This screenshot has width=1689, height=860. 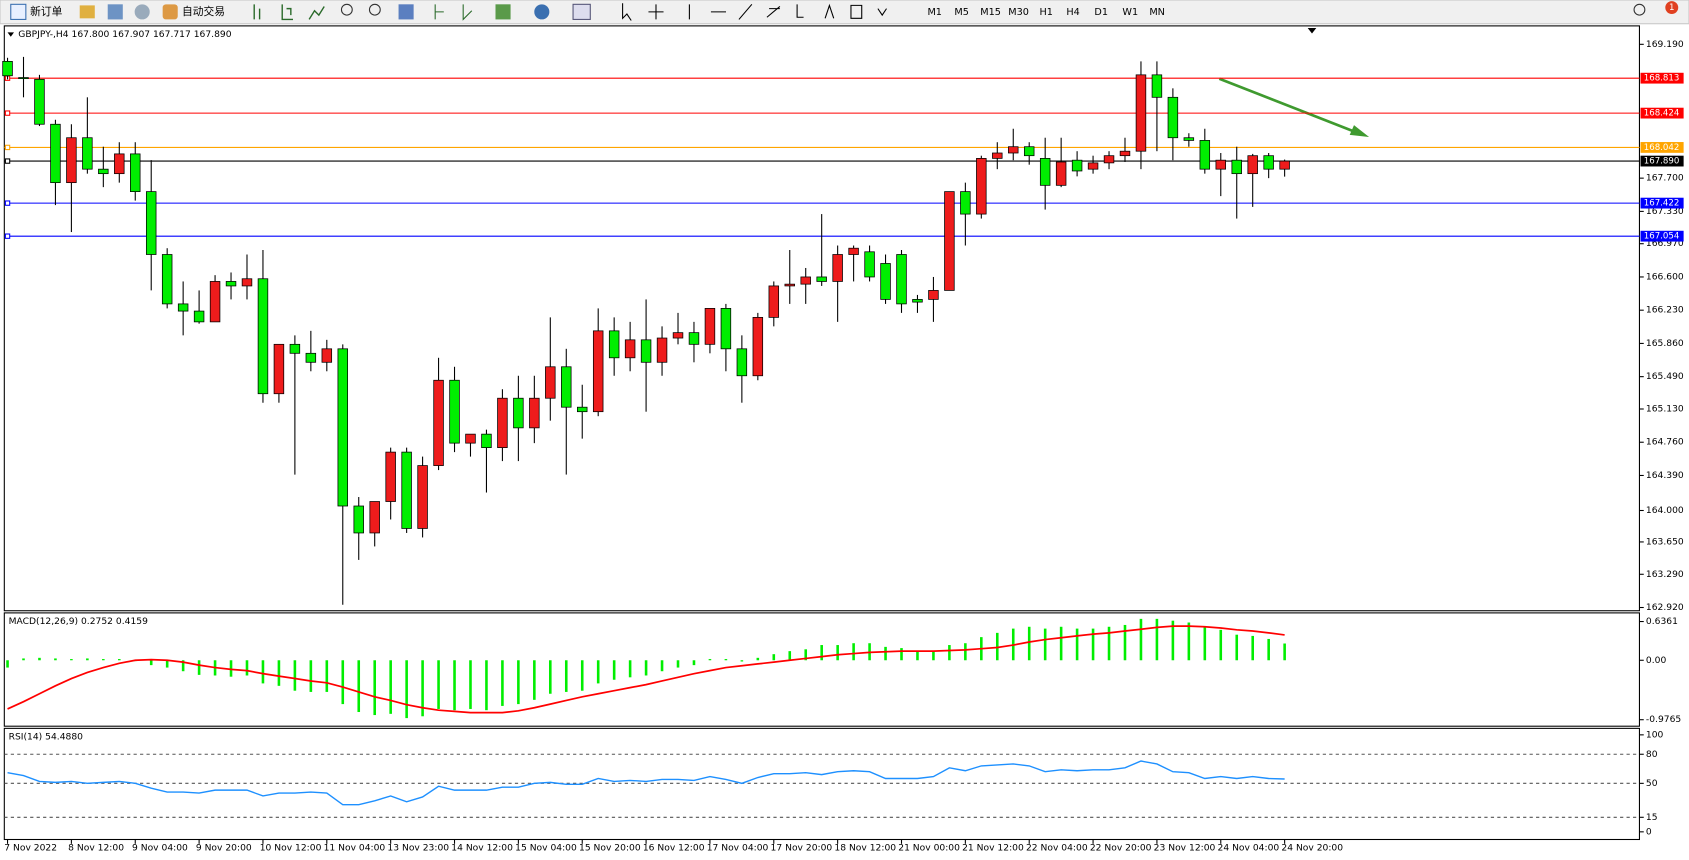 I want to click on crosshair-icon, so click(x=656, y=12).